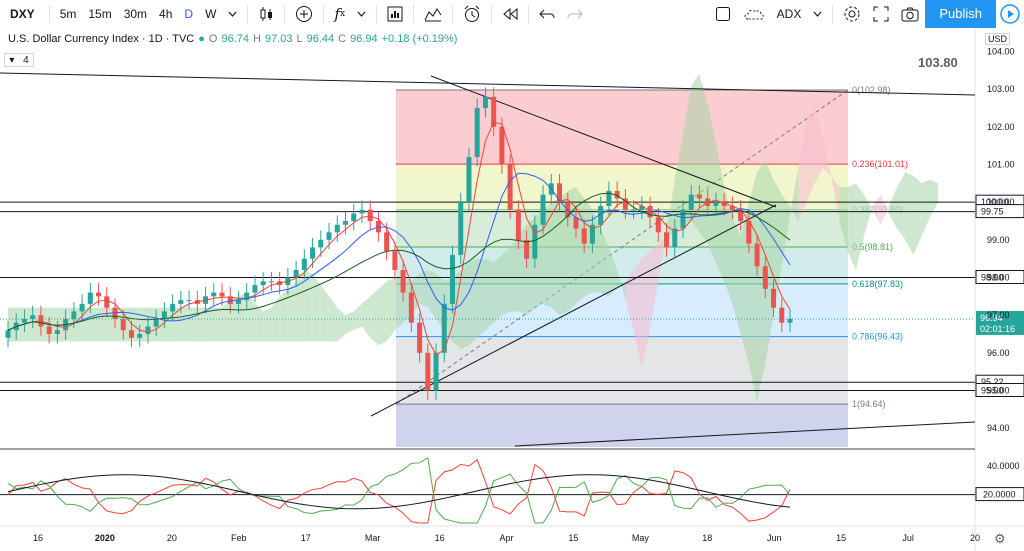  What do you see at coordinates (213, 39) in the screenshot?
I see `open-label: O` at bounding box center [213, 39].